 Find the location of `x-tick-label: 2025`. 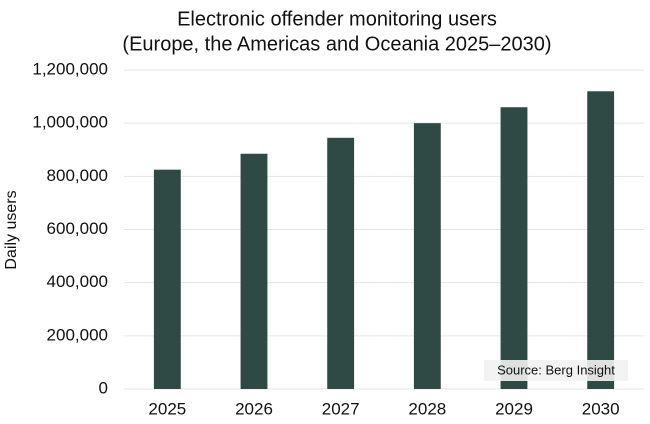

x-tick-label: 2025 is located at coordinates (167, 408).